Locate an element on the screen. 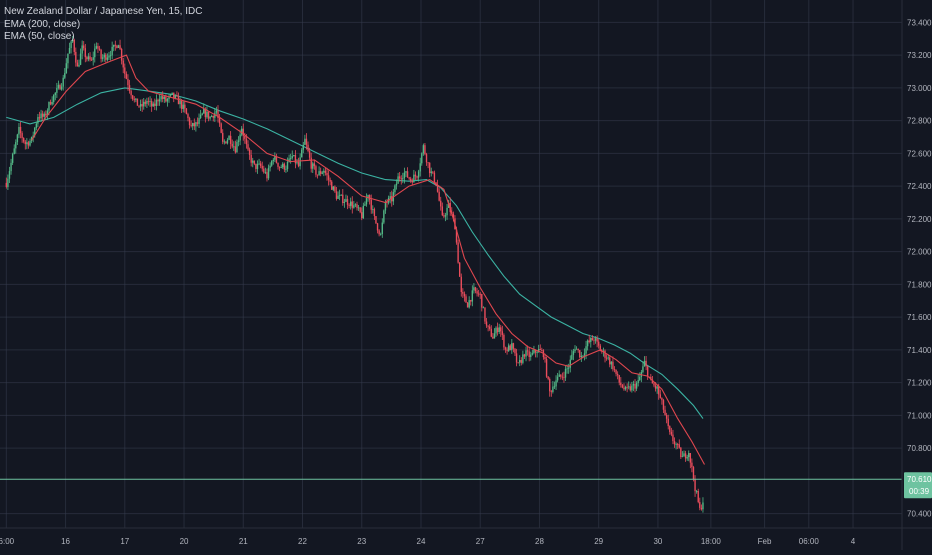 The width and height of the screenshot is (932, 555). x-tick-label: 24 is located at coordinates (421, 541).